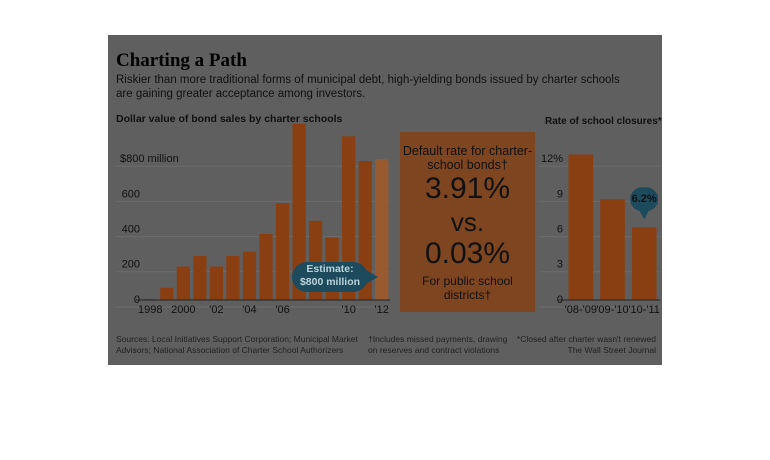 The image size is (770, 460). I want to click on annotation-pointer, so click(372, 277).